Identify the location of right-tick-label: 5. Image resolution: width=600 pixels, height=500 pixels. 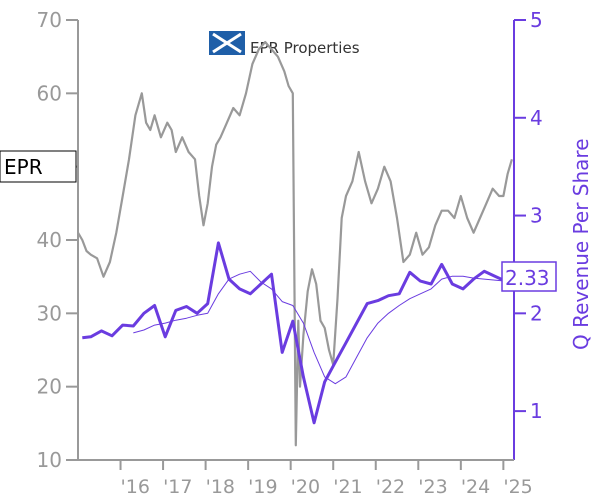
(536, 20).